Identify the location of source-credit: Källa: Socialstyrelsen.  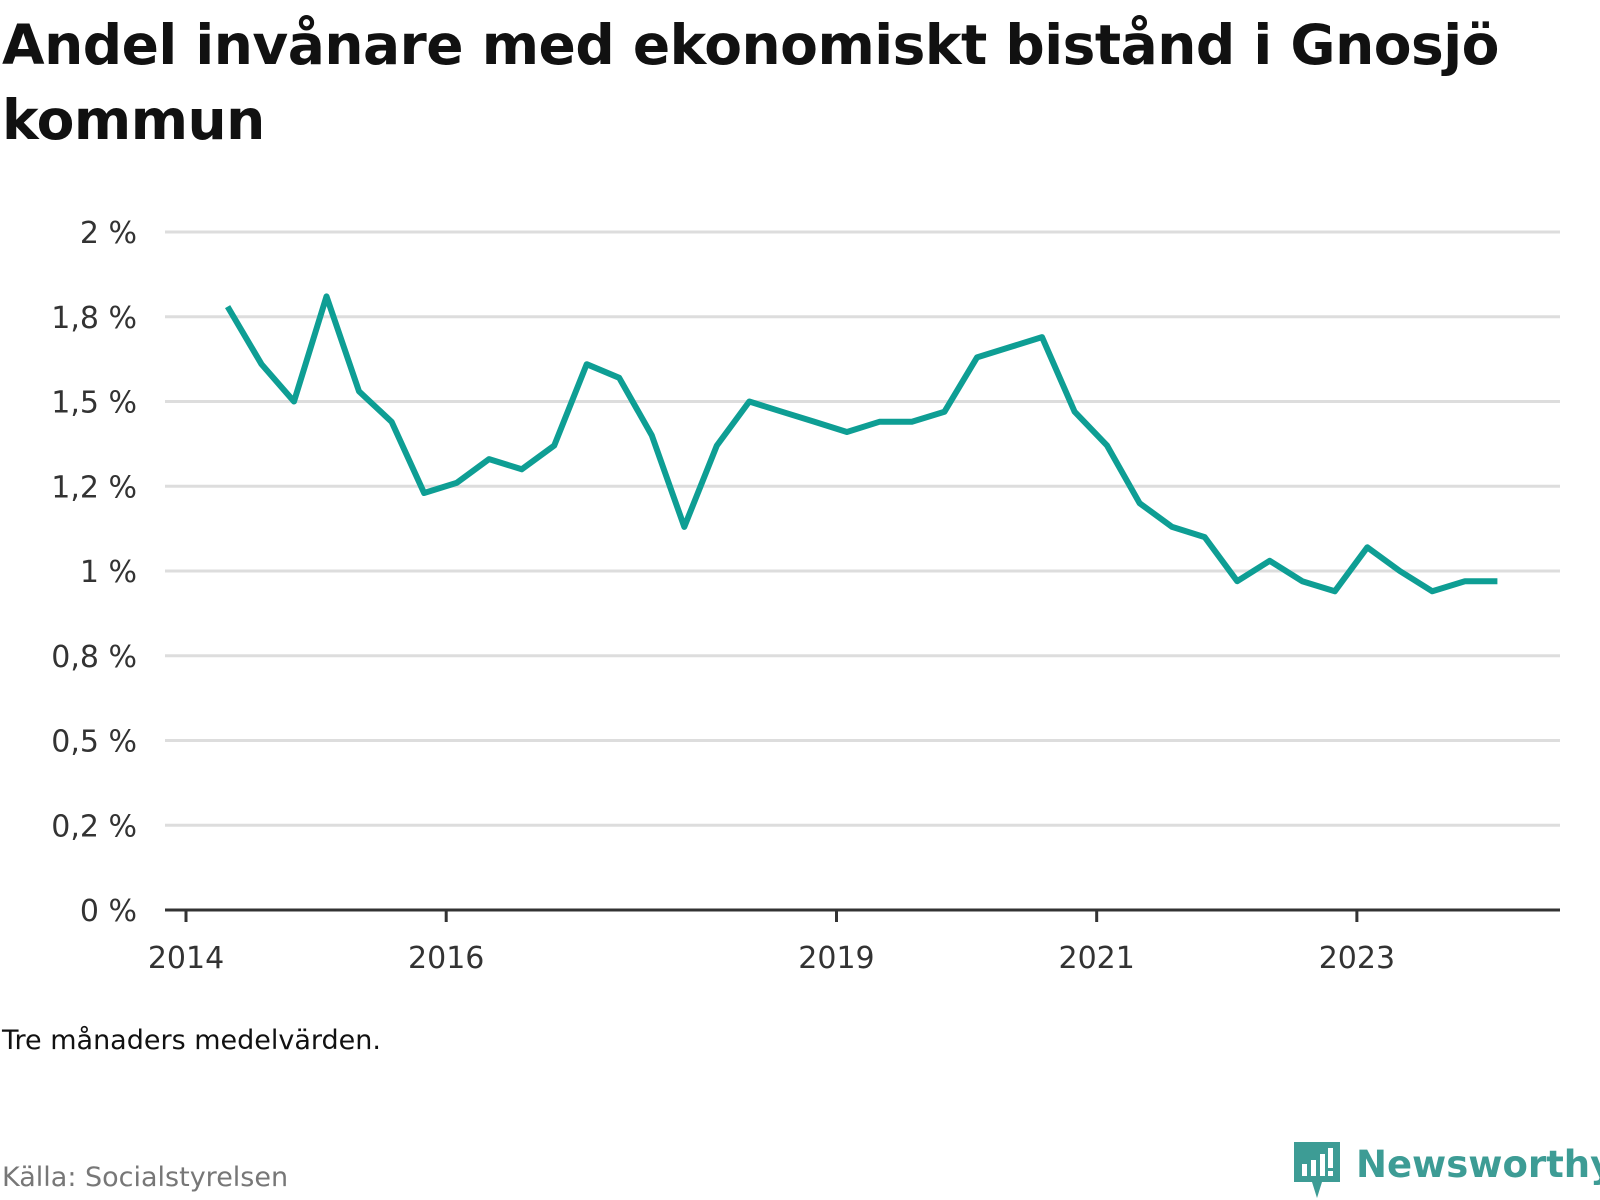
(145, 1177).